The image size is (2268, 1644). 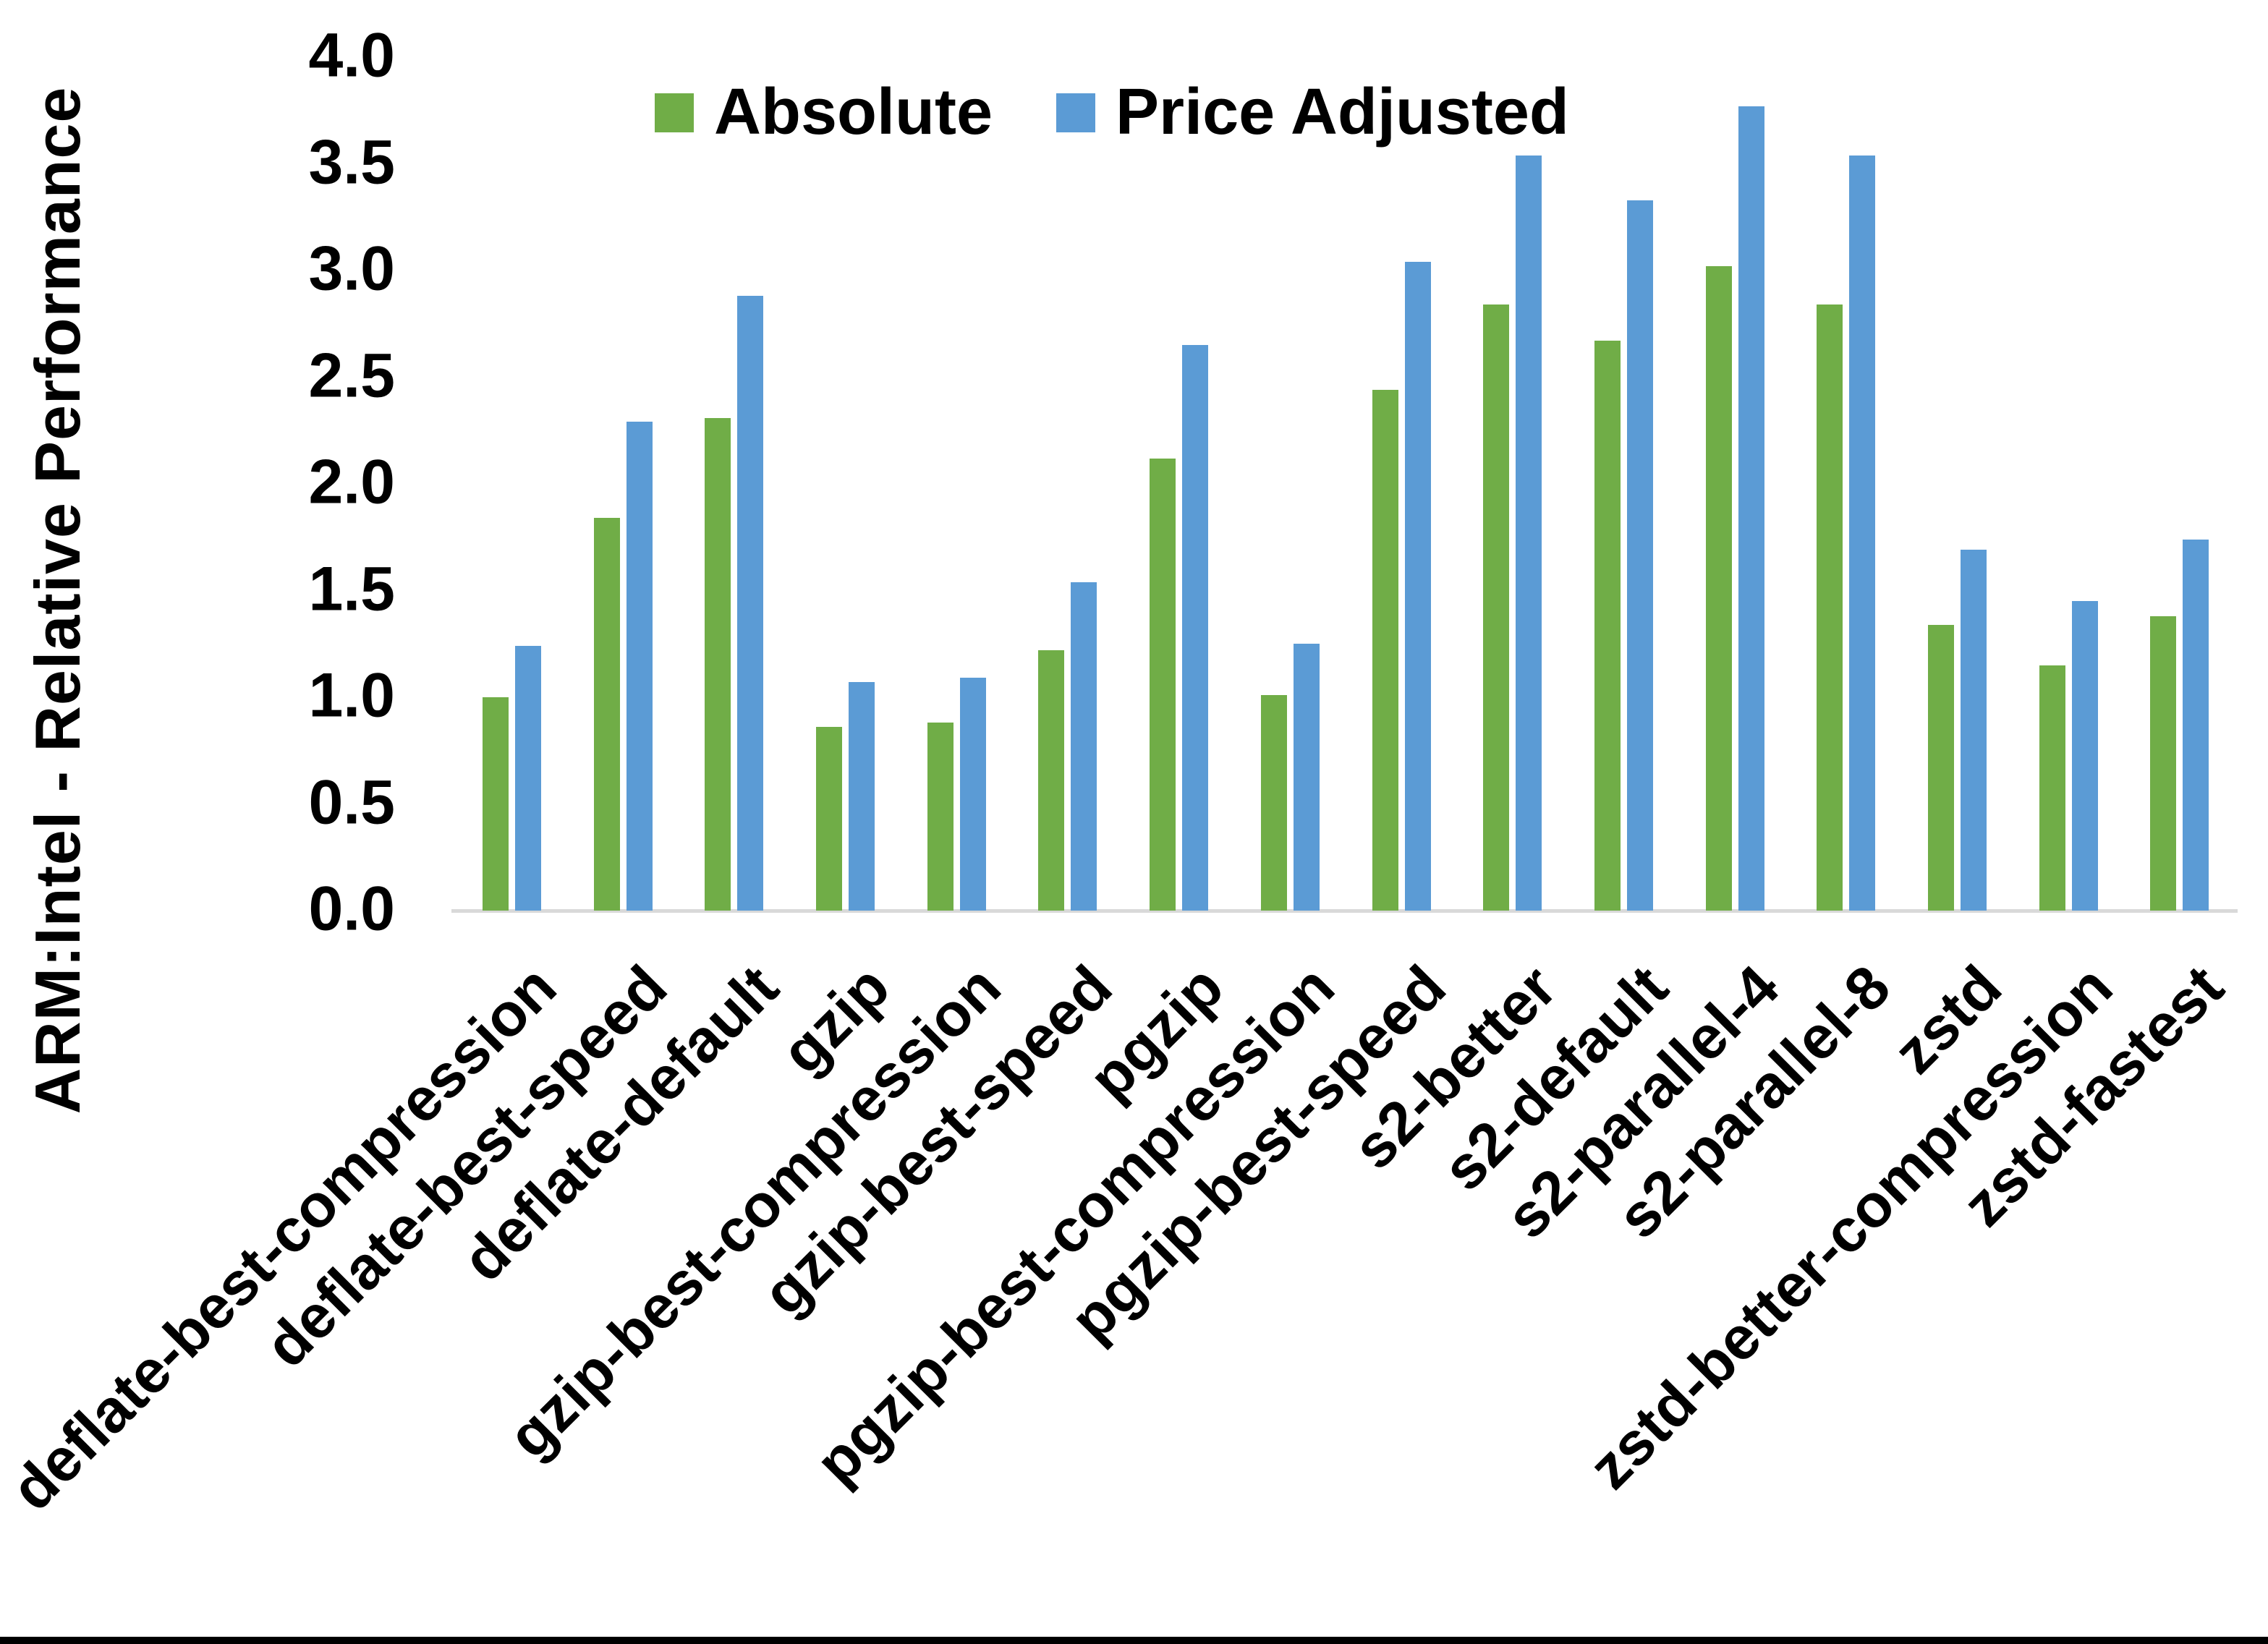 I want to click on legend-label-absolute: Absolute, so click(x=854, y=112).